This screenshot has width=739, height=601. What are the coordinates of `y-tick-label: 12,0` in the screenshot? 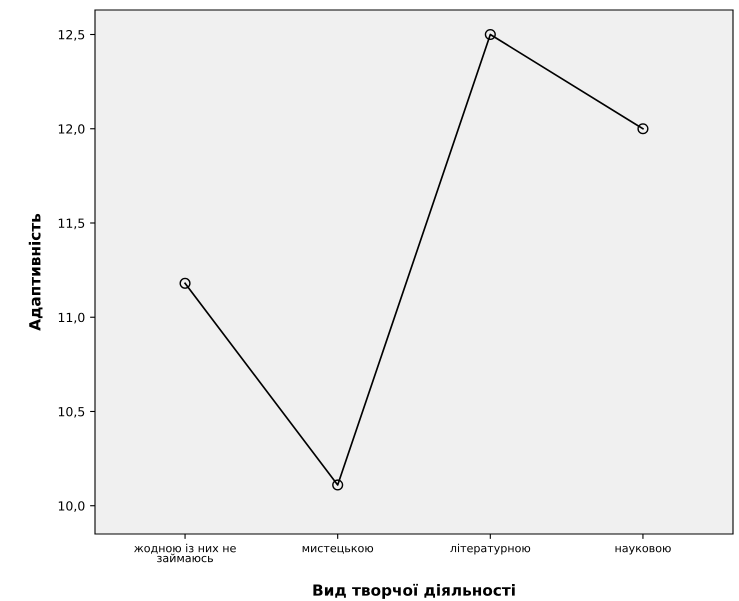 It's located at (71, 129).